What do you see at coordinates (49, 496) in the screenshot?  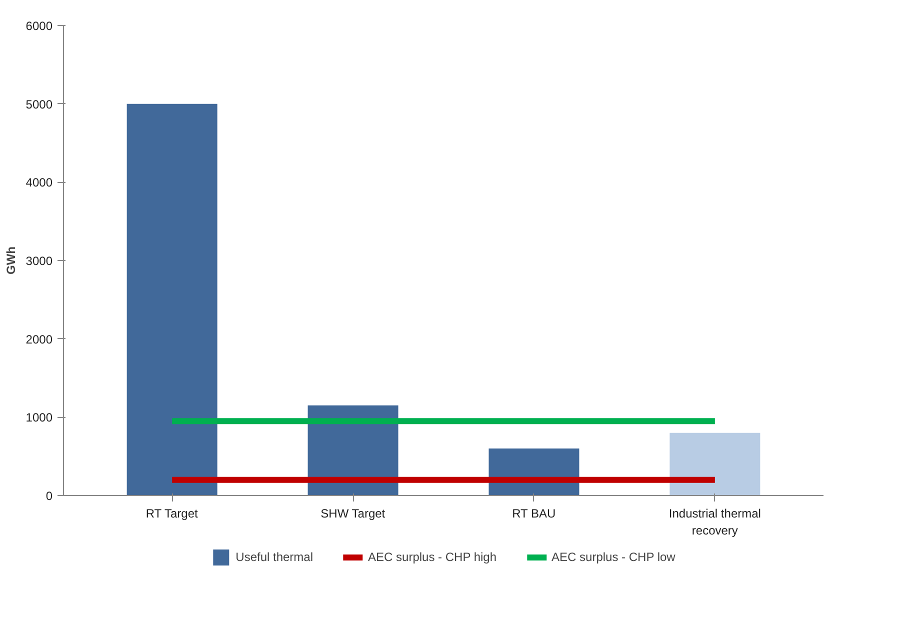 I see `y-tick-label: 0` at bounding box center [49, 496].